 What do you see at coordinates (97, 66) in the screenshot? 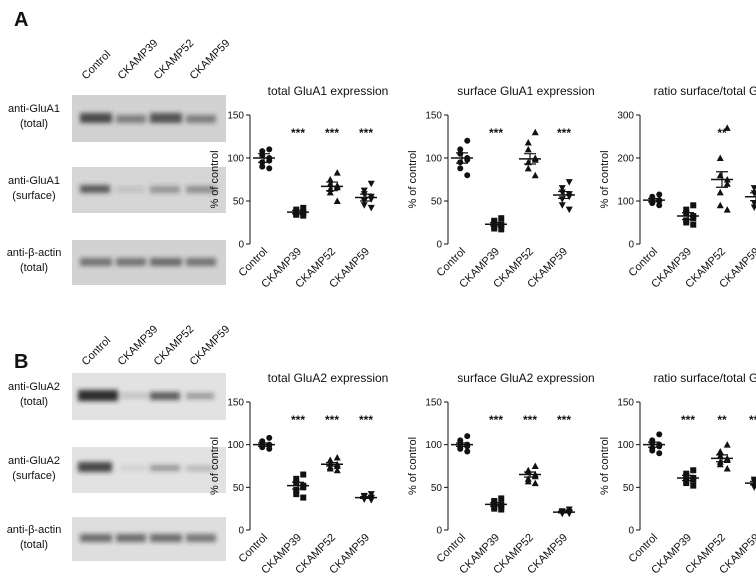
I see `lane-label: Control` at bounding box center [97, 66].